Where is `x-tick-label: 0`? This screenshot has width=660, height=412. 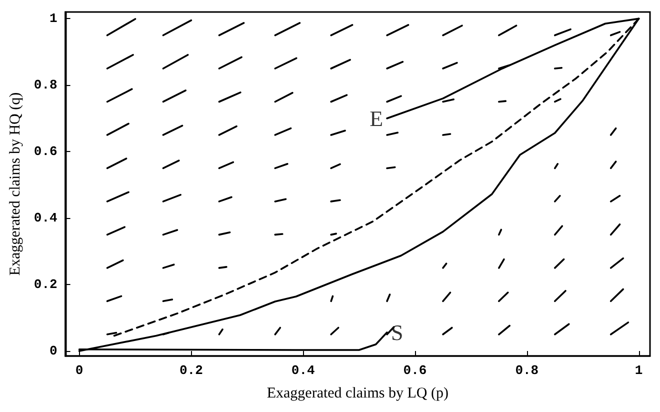
x-tick-label: 0 is located at coordinates (79, 370).